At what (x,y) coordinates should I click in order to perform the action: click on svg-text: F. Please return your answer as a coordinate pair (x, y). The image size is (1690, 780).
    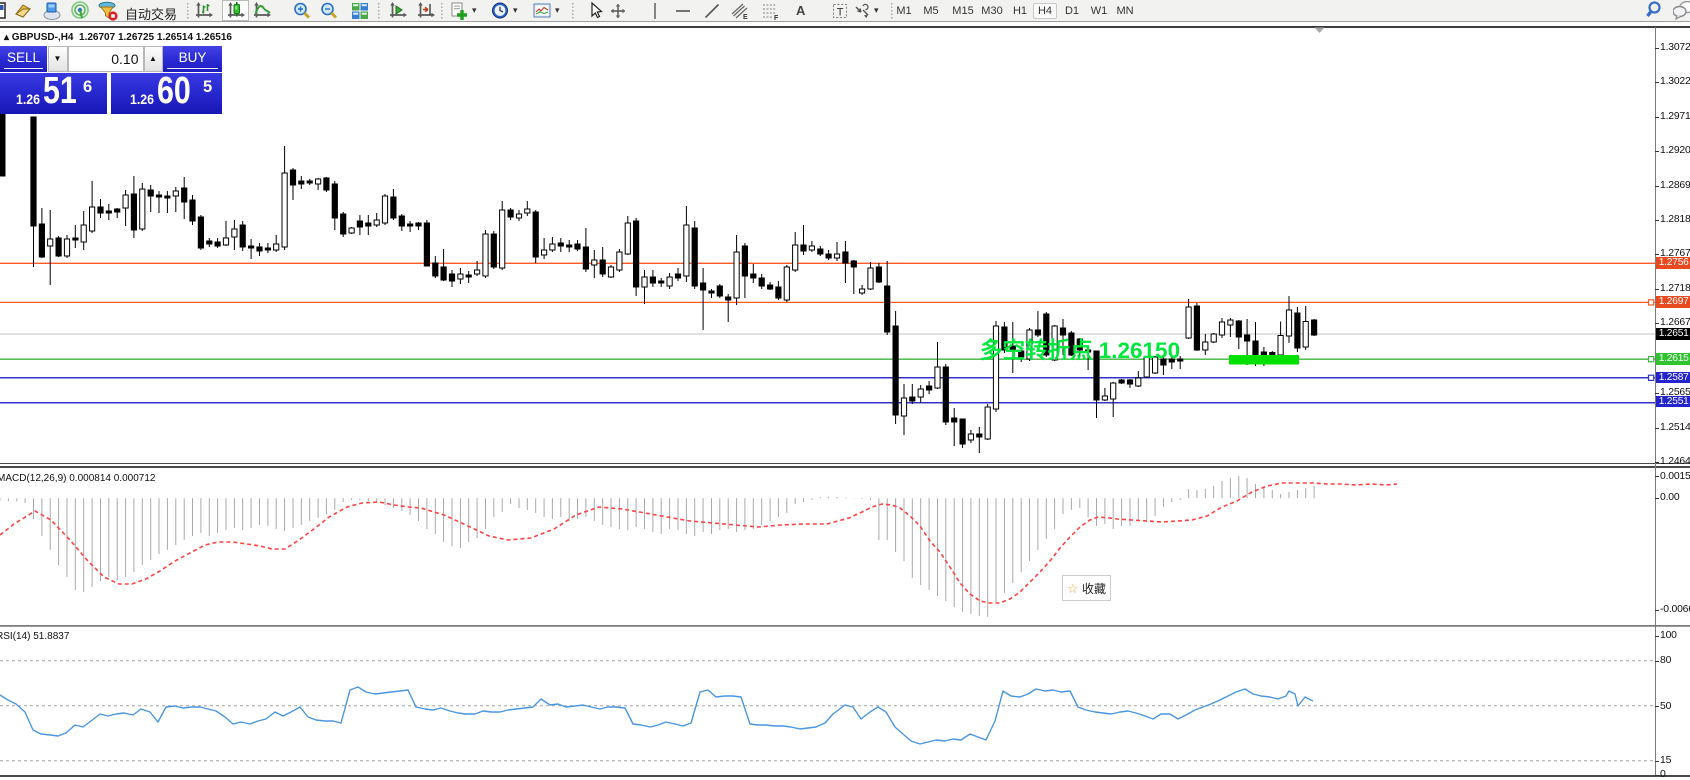
    Looking at the image, I should click on (776, 18).